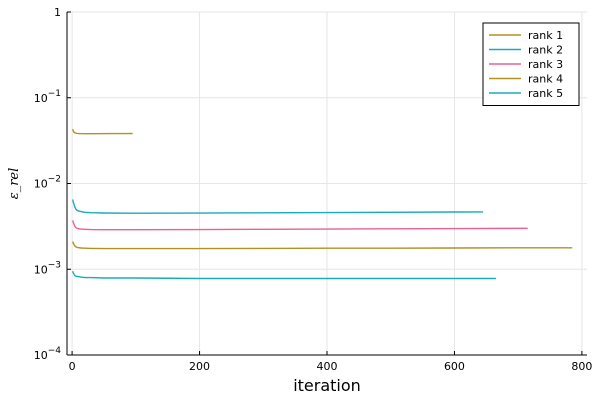  I want to click on legend-label: rank 1, so click(545, 35).